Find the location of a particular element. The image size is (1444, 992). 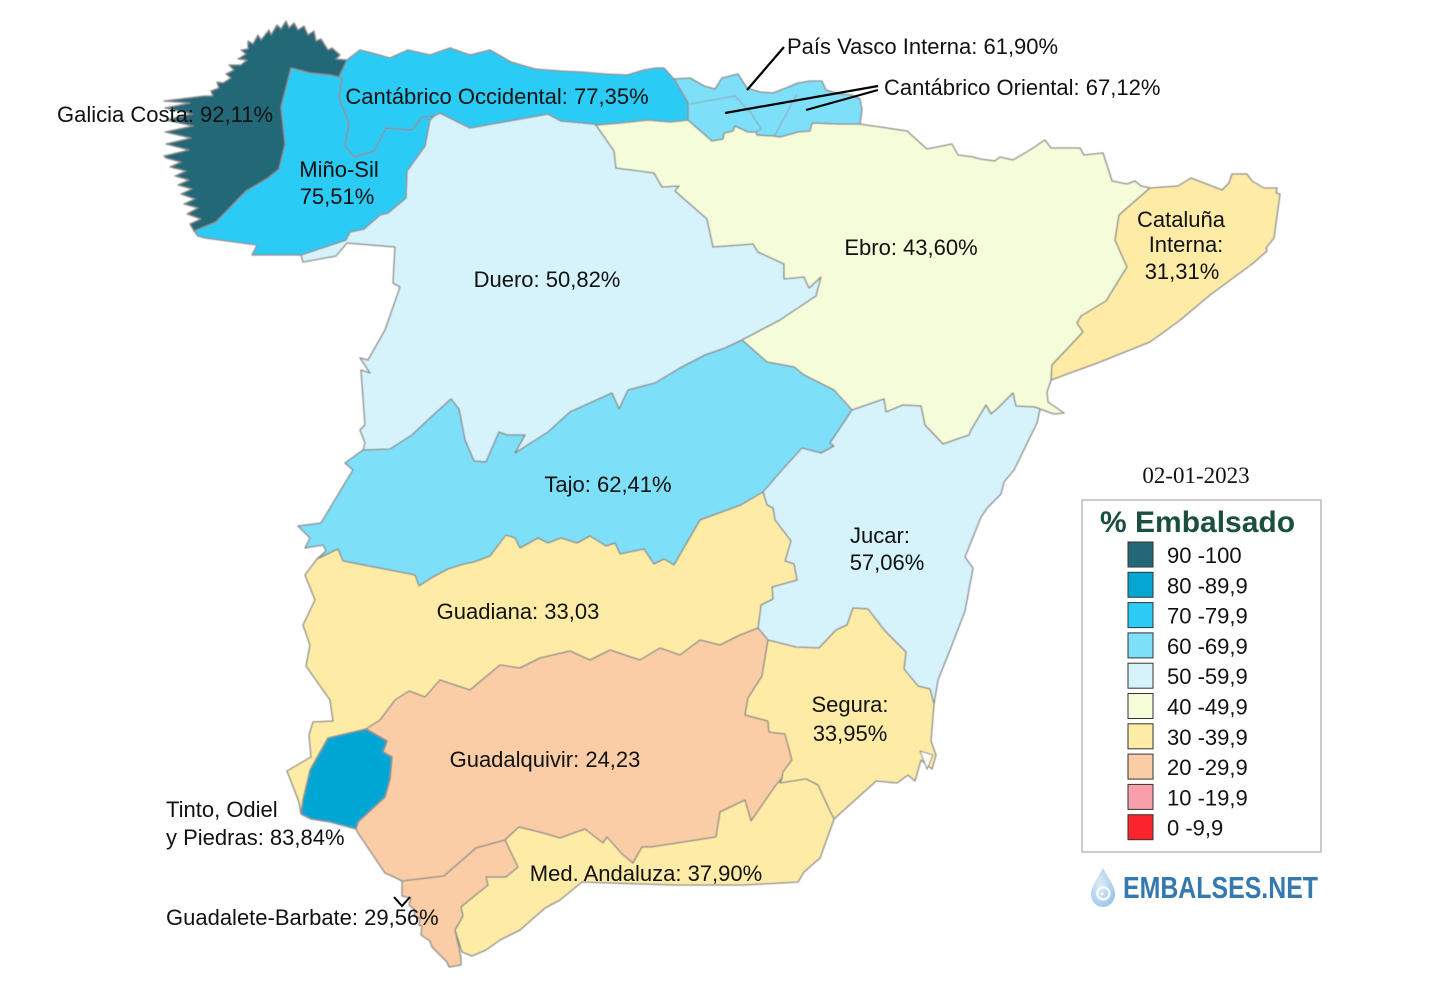

svg-text: 90 -100 is located at coordinates (1204, 555).